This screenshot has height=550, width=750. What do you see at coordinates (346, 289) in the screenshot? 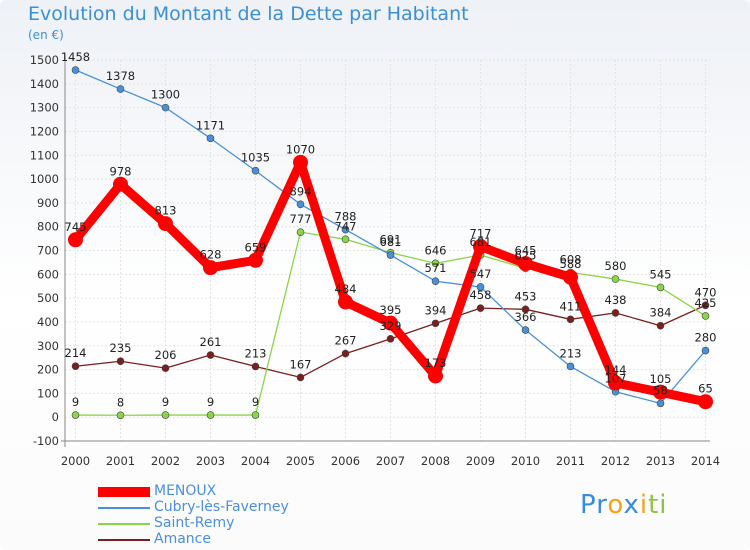
I see `data-label: 484` at bounding box center [346, 289].